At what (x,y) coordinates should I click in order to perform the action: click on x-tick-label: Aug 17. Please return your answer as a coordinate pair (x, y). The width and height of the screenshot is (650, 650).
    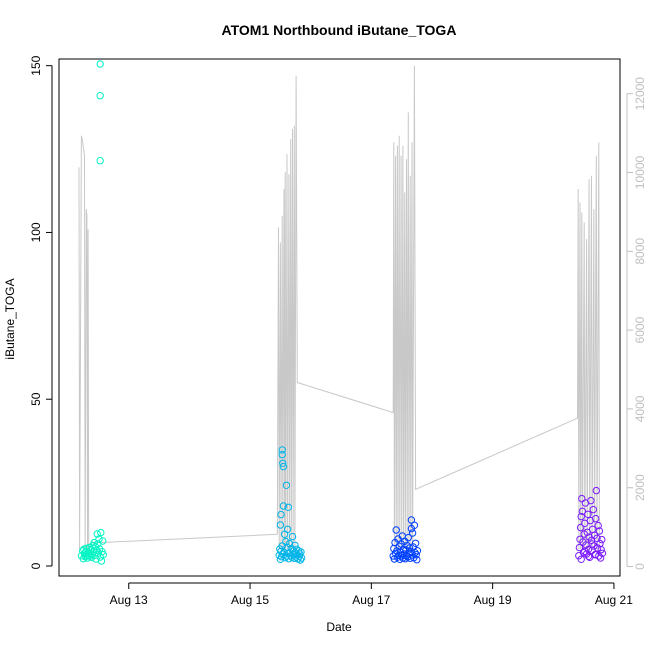
    Looking at the image, I should click on (371, 600).